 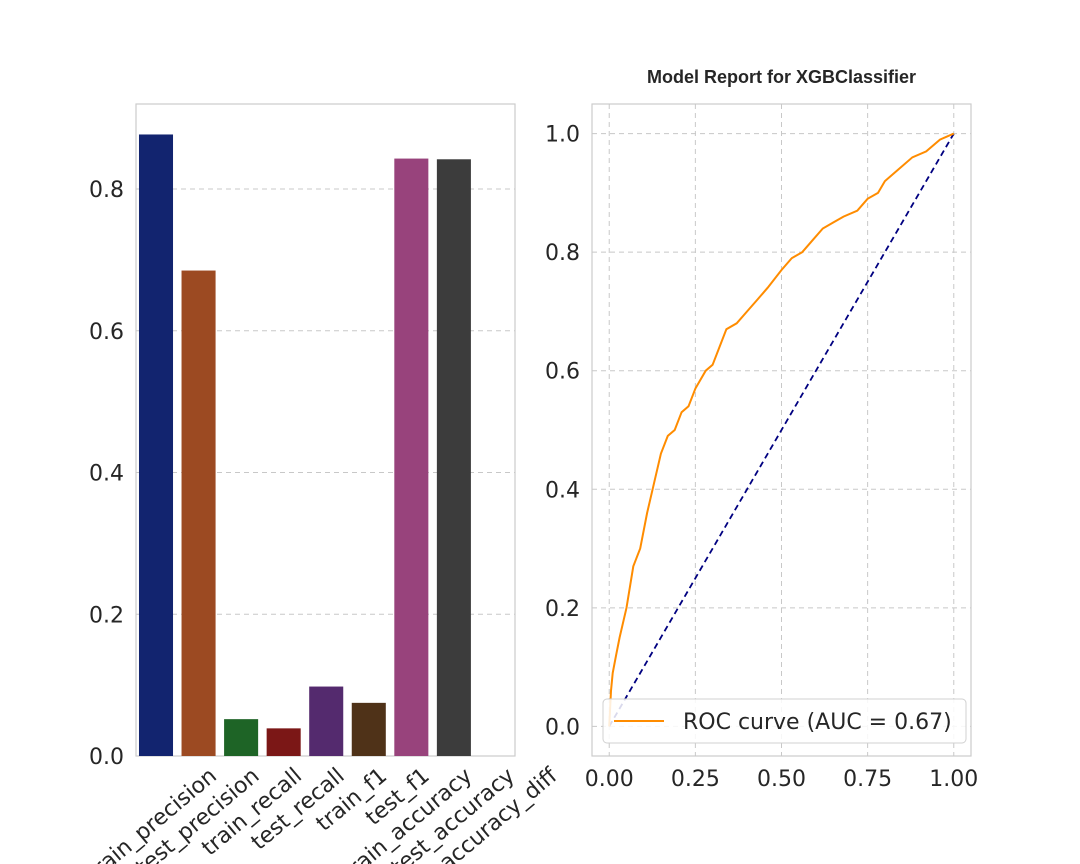 What do you see at coordinates (453, 457) in the screenshot?
I see `bar-test_accuracy` at bounding box center [453, 457].